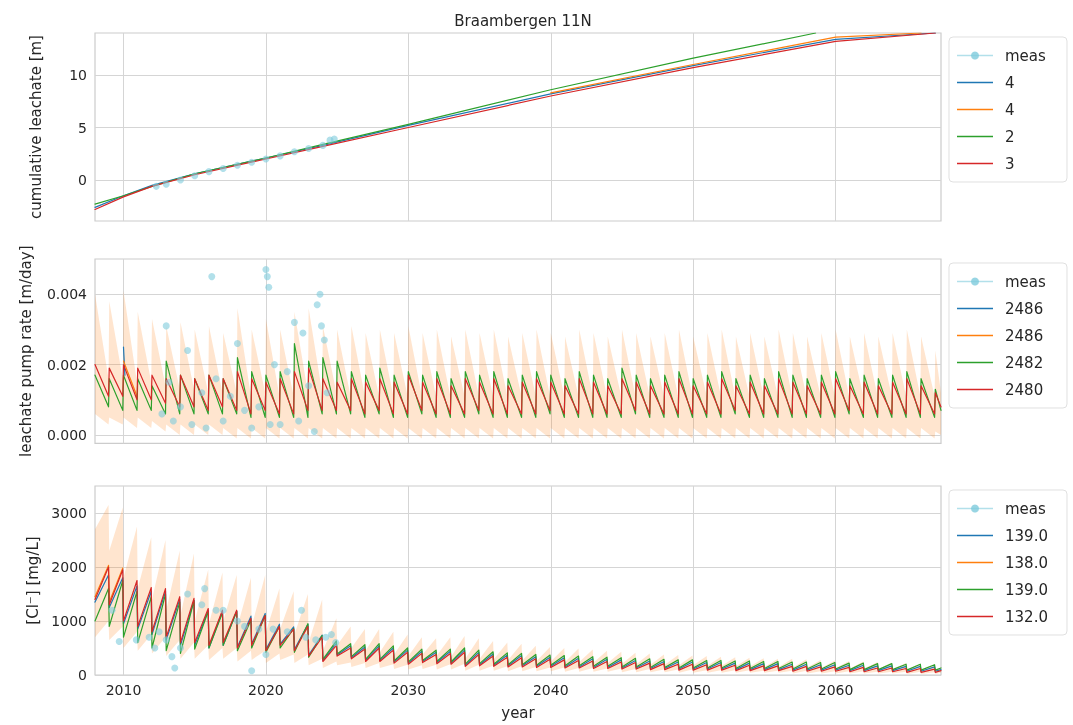 This screenshot has width=1073, height=725. What do you see at coordinates (1024, 389) in the screenshot?
I see `legend-label: 2480` at bounding box center [1024, 389].